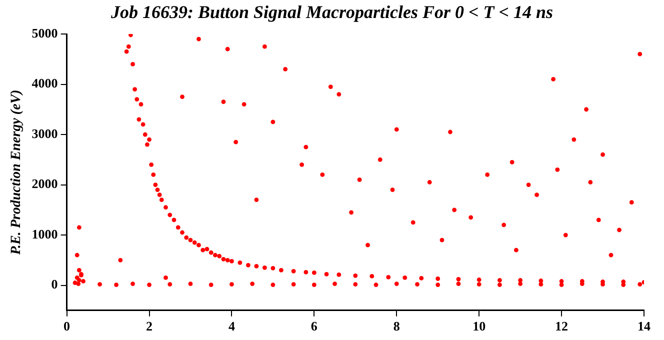  What do you see at coordinates (16, 172) in the screenshot?
I see `y-axis-title: P.E. Production Energy (eV)` at bounding box center [16, 172].